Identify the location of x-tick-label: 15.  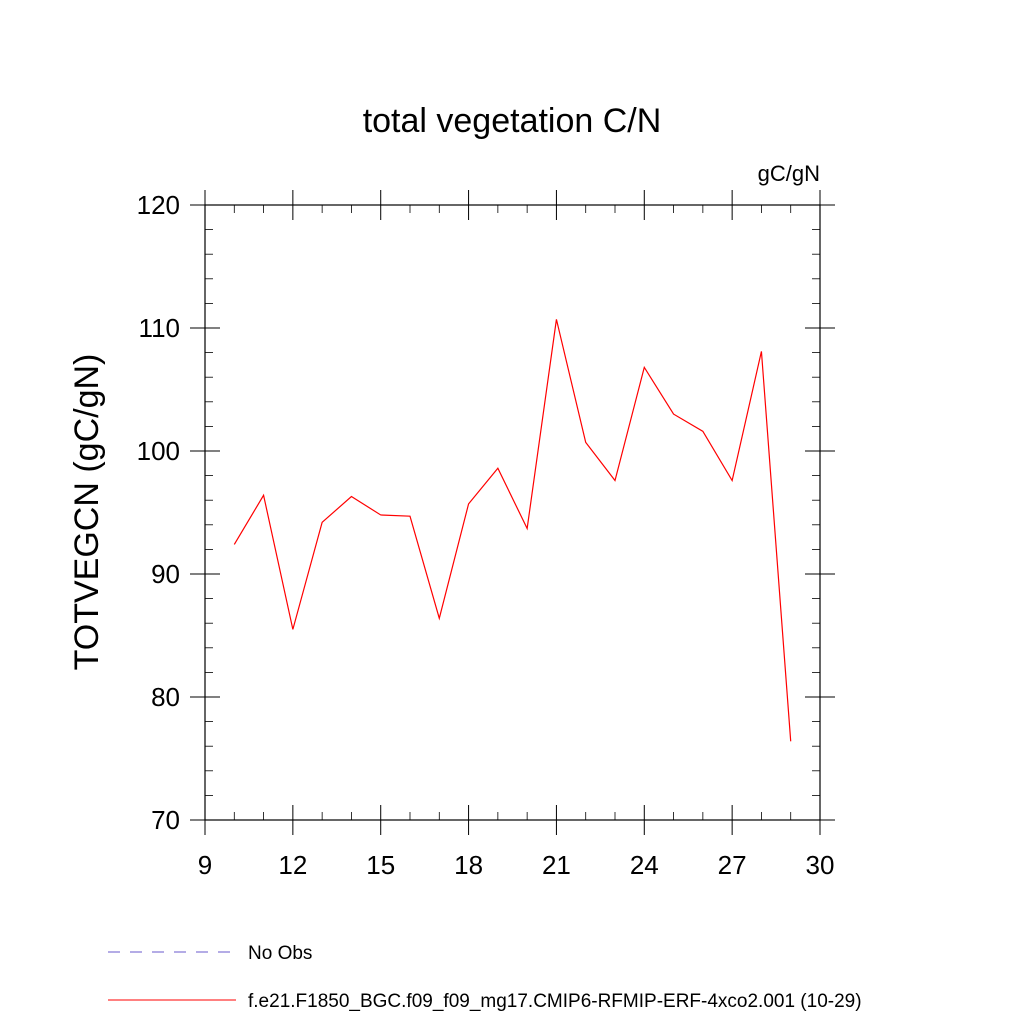
(380, 865).